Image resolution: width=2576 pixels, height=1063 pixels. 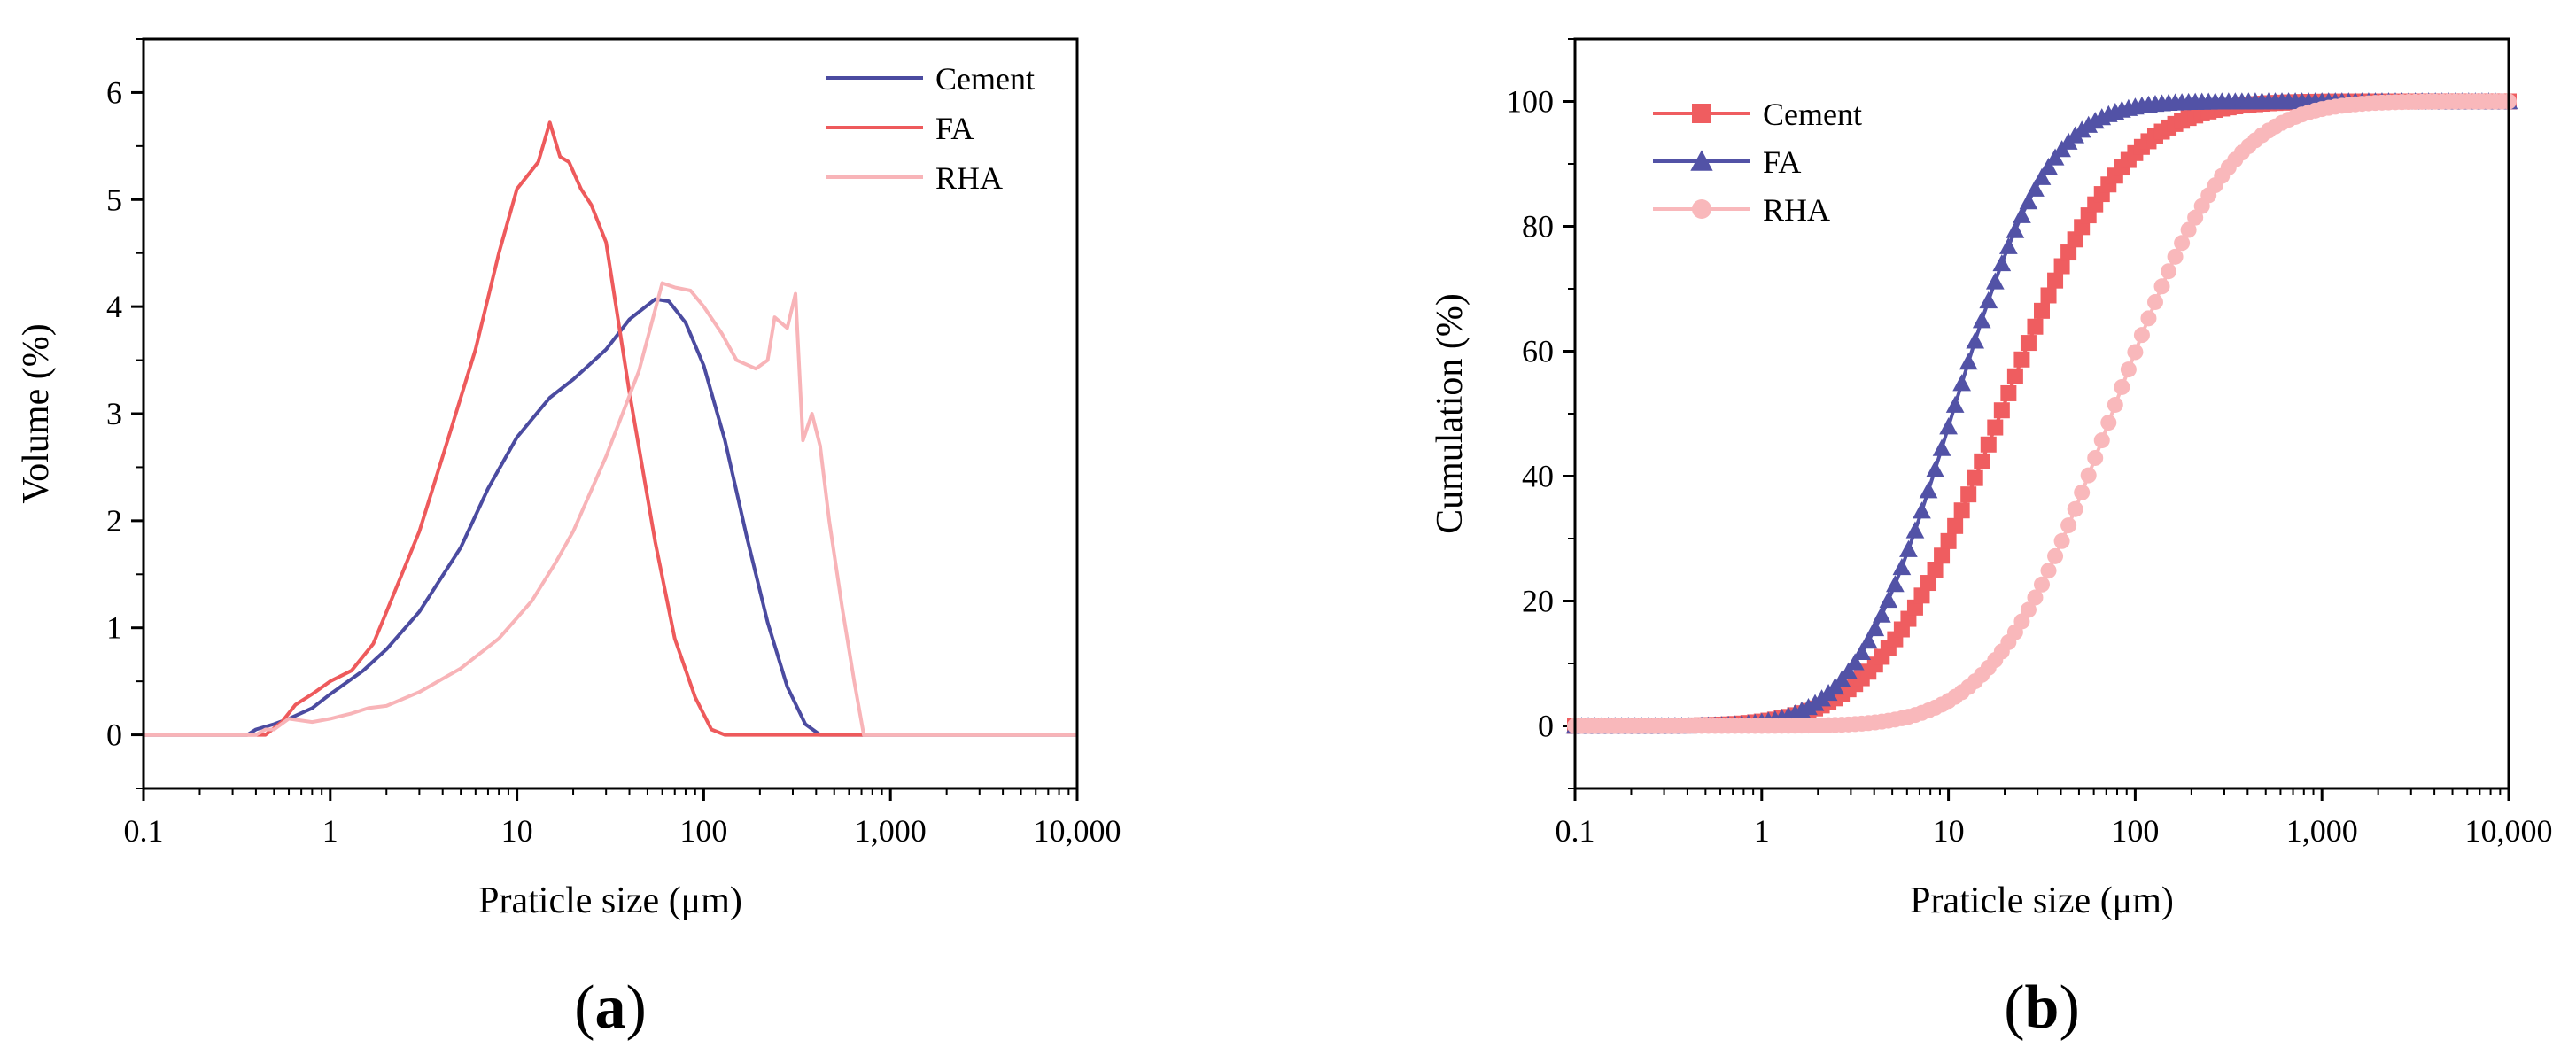 What do you see at coordinates (1701, 209) in the screenshot?
I see `b-legend-marker-rha` at bounding box center [1701, 209].